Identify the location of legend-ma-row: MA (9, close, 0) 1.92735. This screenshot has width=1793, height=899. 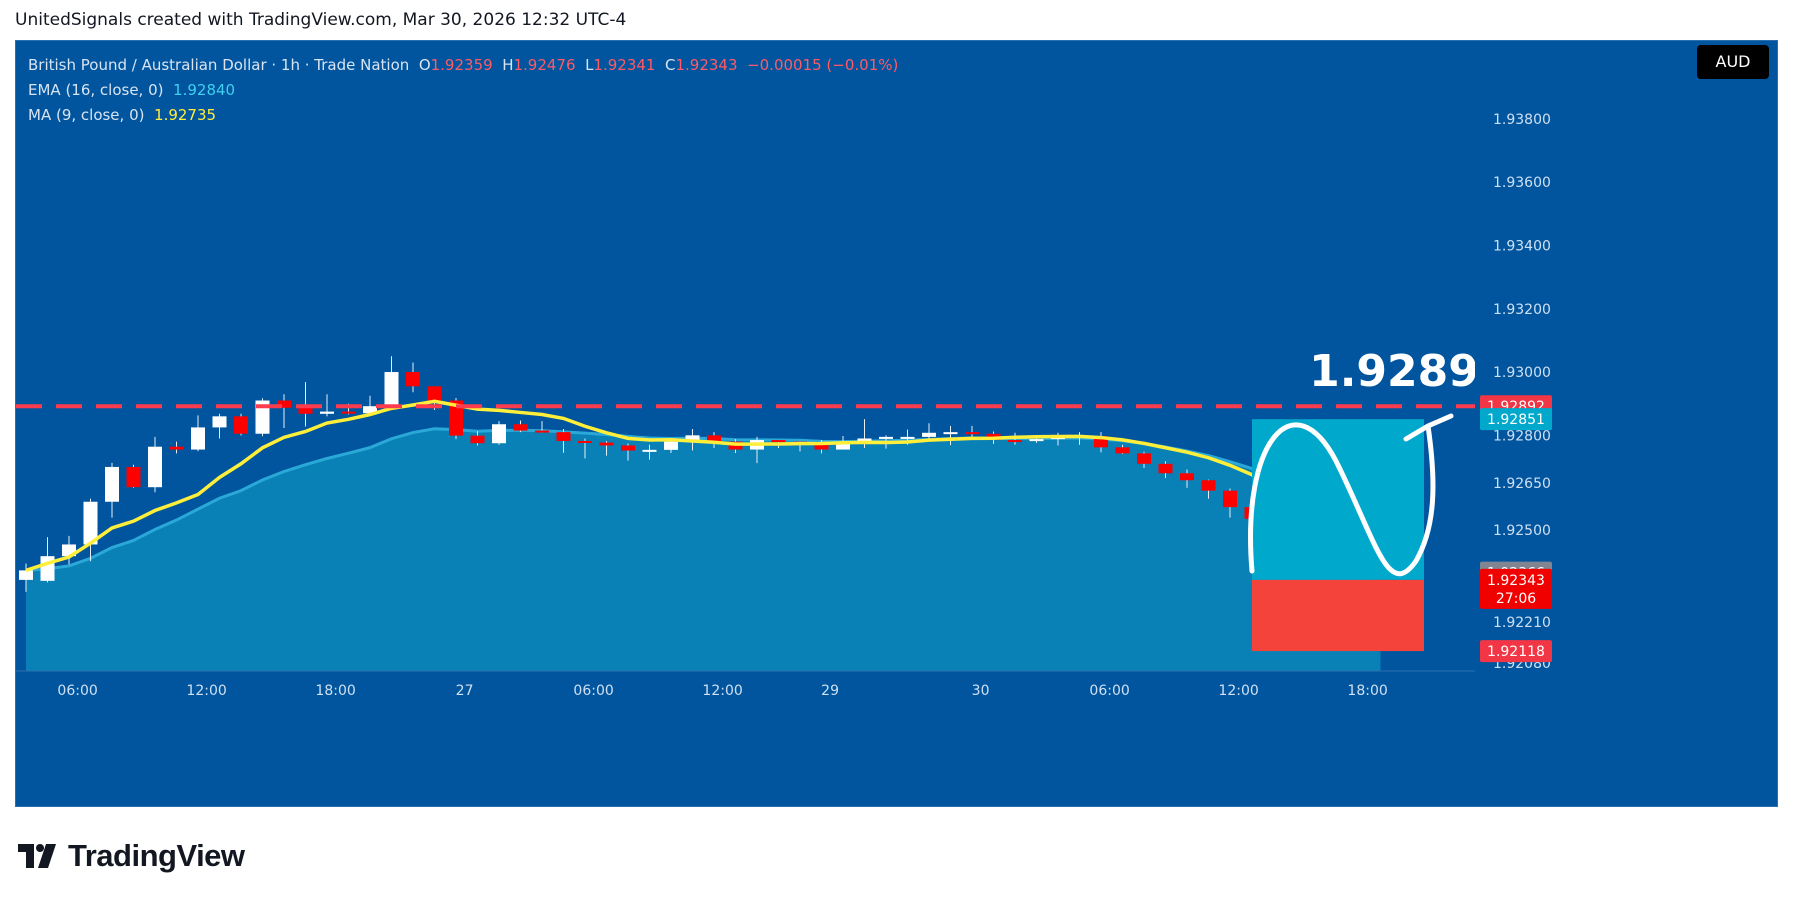
(463, 115).